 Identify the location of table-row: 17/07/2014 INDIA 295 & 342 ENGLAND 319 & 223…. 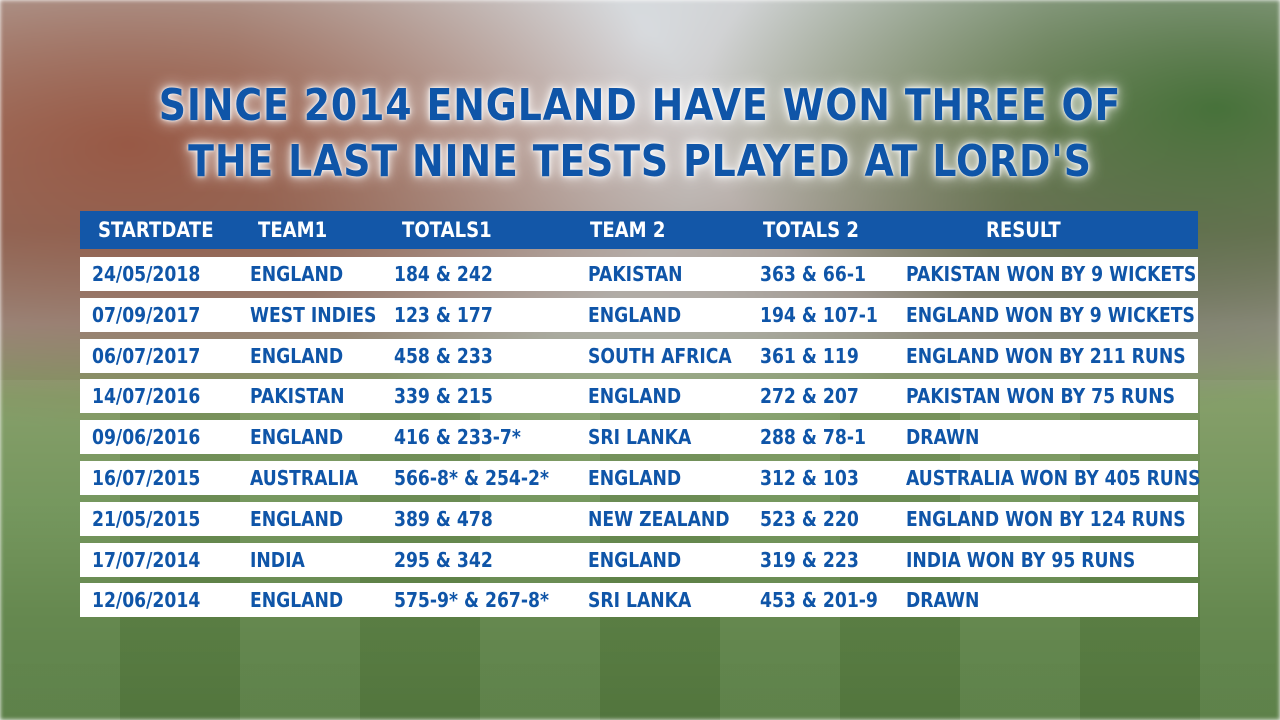
(639, 559).